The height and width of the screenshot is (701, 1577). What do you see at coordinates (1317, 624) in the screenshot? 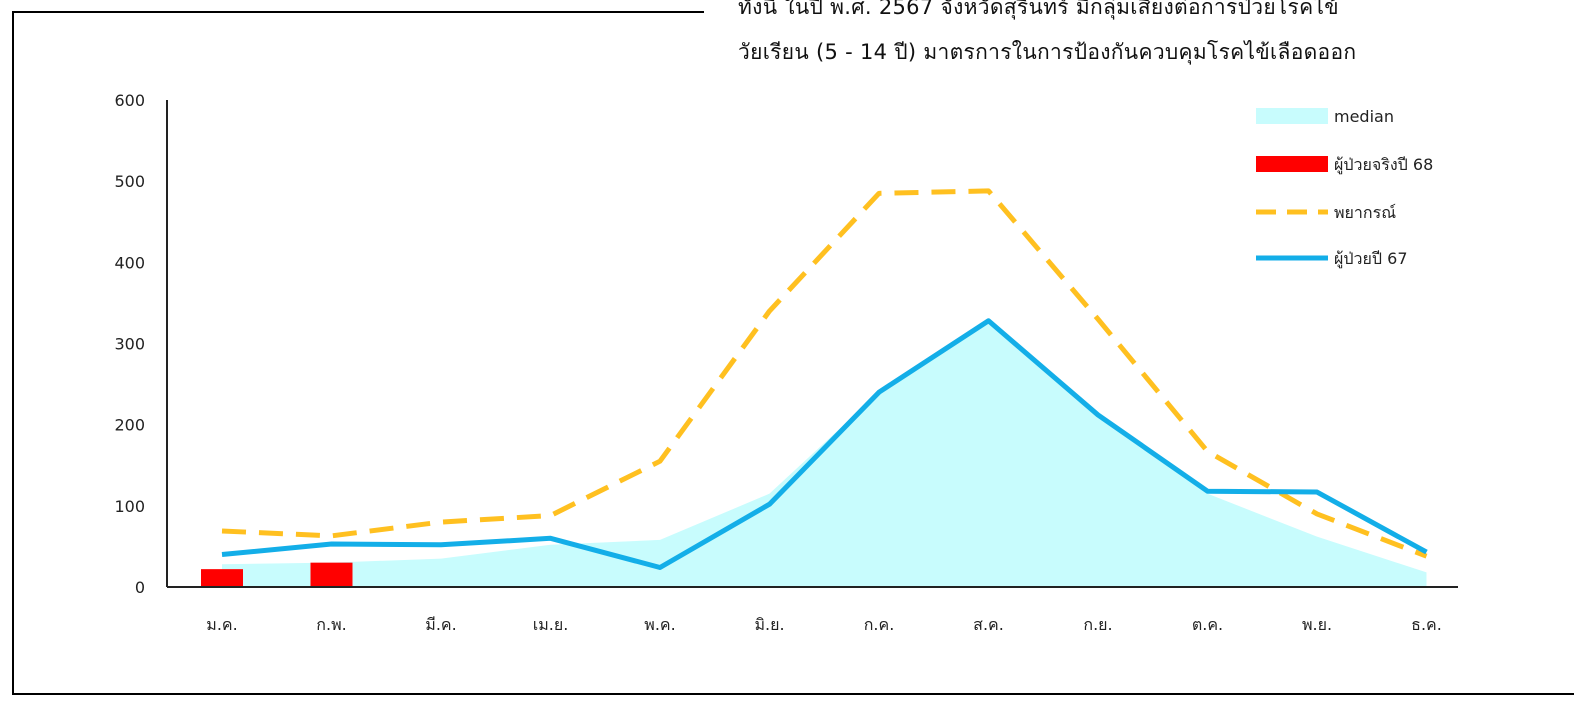
I see `x-tick-label: พ.ย.` at bounding box center [1317, 624].